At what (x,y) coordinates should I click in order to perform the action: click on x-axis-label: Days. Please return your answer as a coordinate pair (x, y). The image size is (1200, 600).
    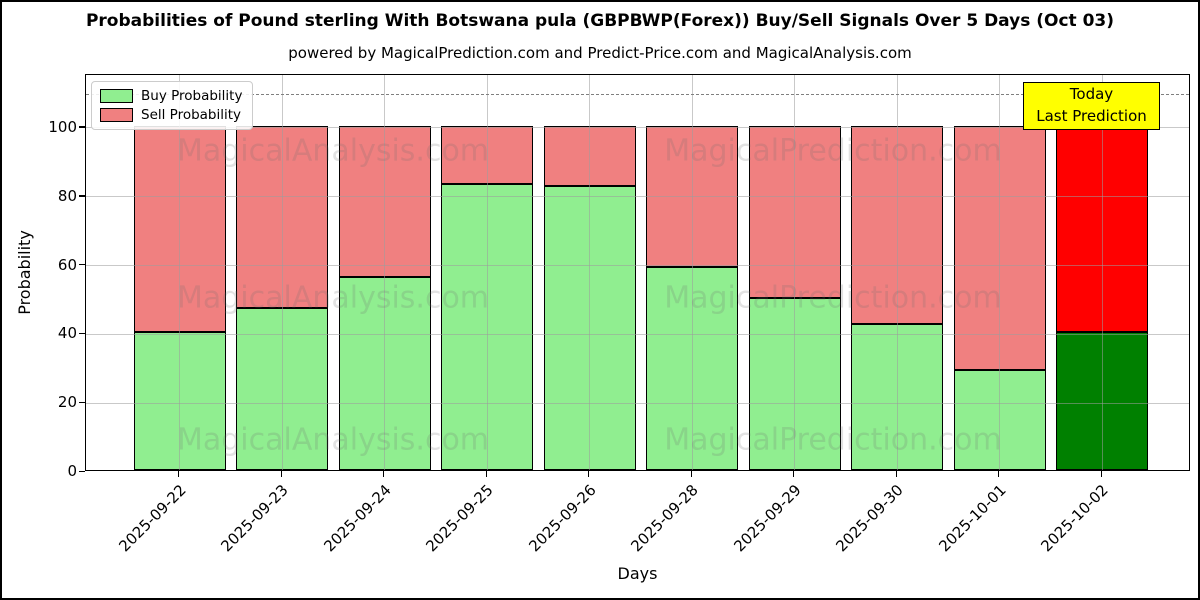
    Looking at the image, I should click on (637, 573).